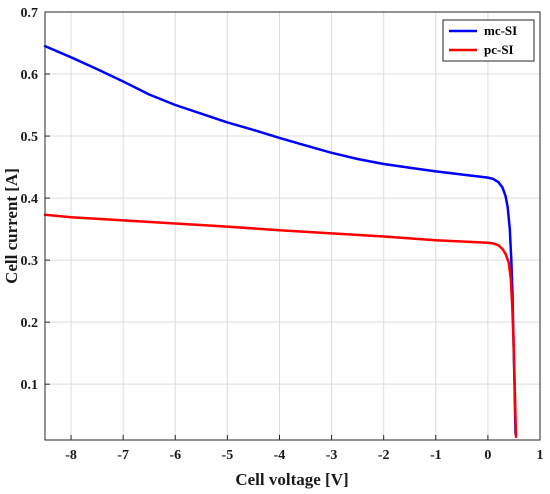 The height and width of the screenshot is (494, 550). What do you see at coordinates (332, 455) in the screenshot?
I see `x-tick-label: -3` at bounding box center [332, 455].